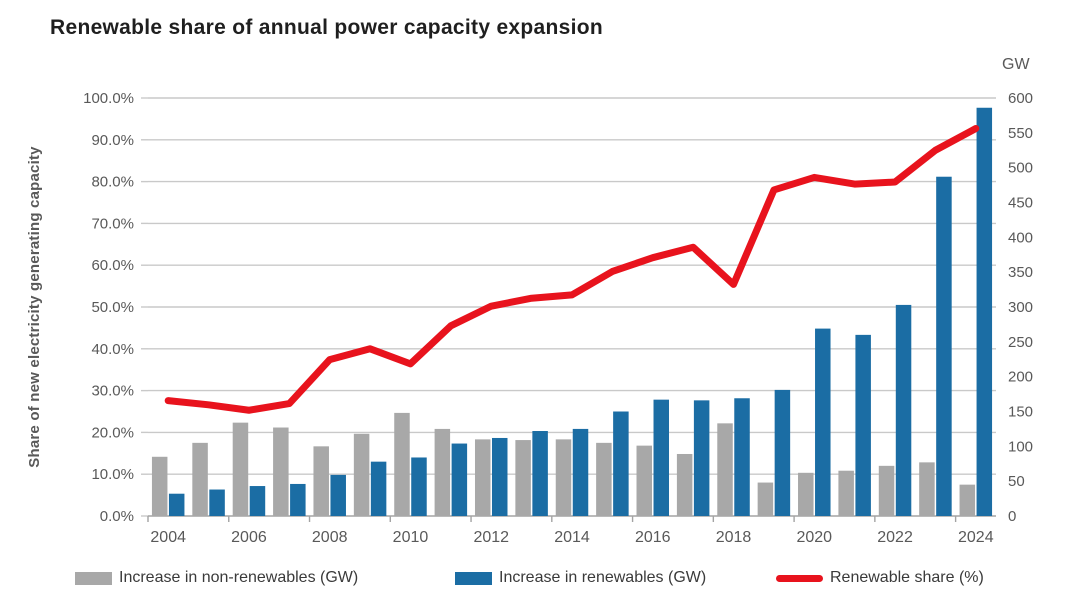  What do you see at coordinates (112, 265) in the screenshot?
I see `left-axis-tick-label: 60.0%` at bounding box center [112, 265].